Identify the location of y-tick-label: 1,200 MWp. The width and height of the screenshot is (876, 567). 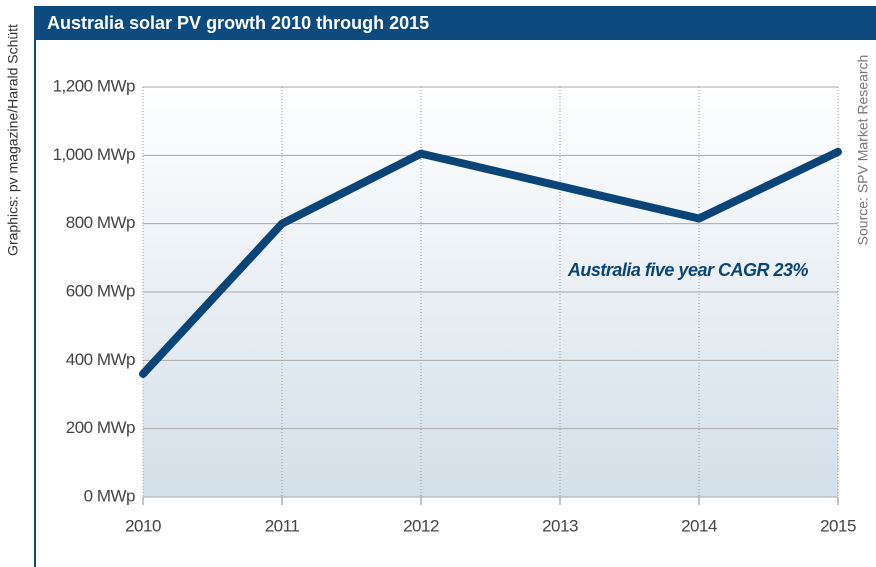
(94, 85).